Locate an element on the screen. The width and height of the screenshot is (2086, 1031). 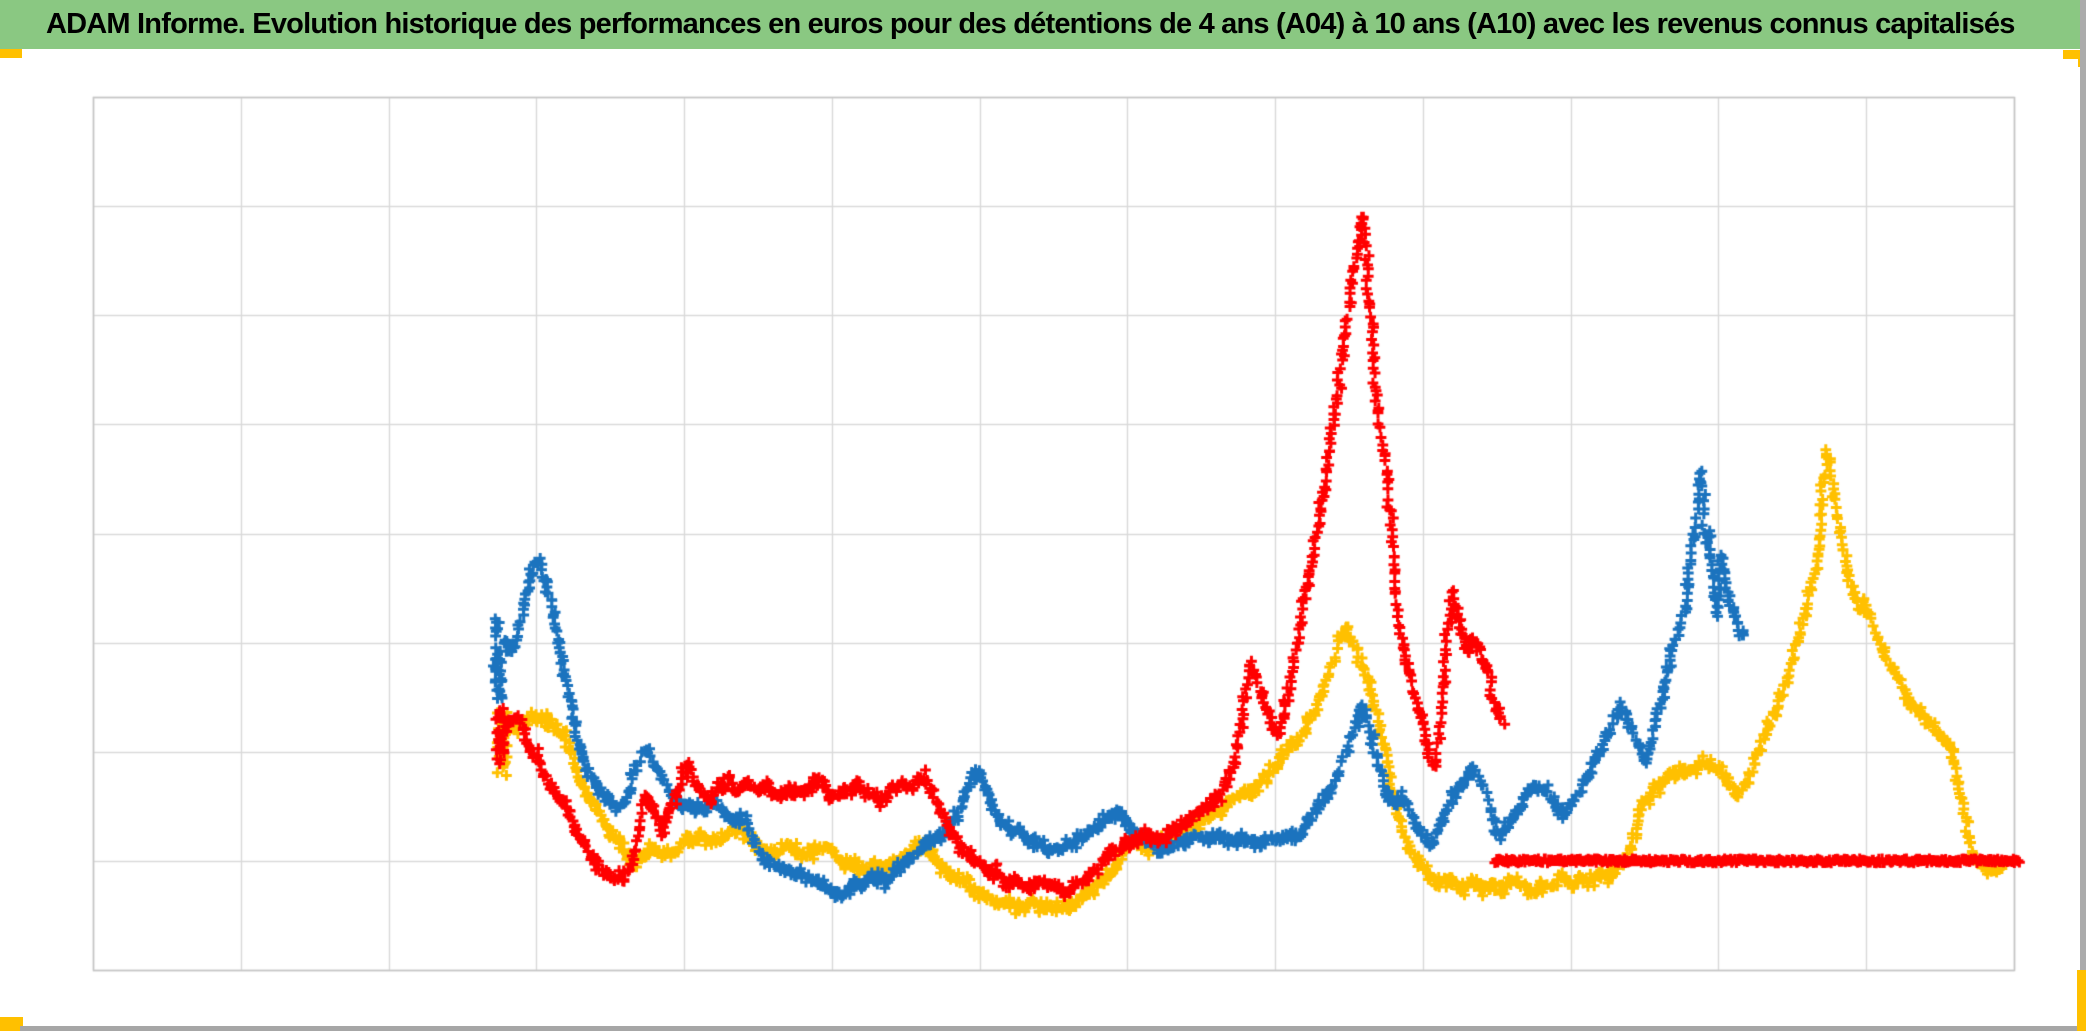
corner-mark-top-left is located at coordinates (11, 53).